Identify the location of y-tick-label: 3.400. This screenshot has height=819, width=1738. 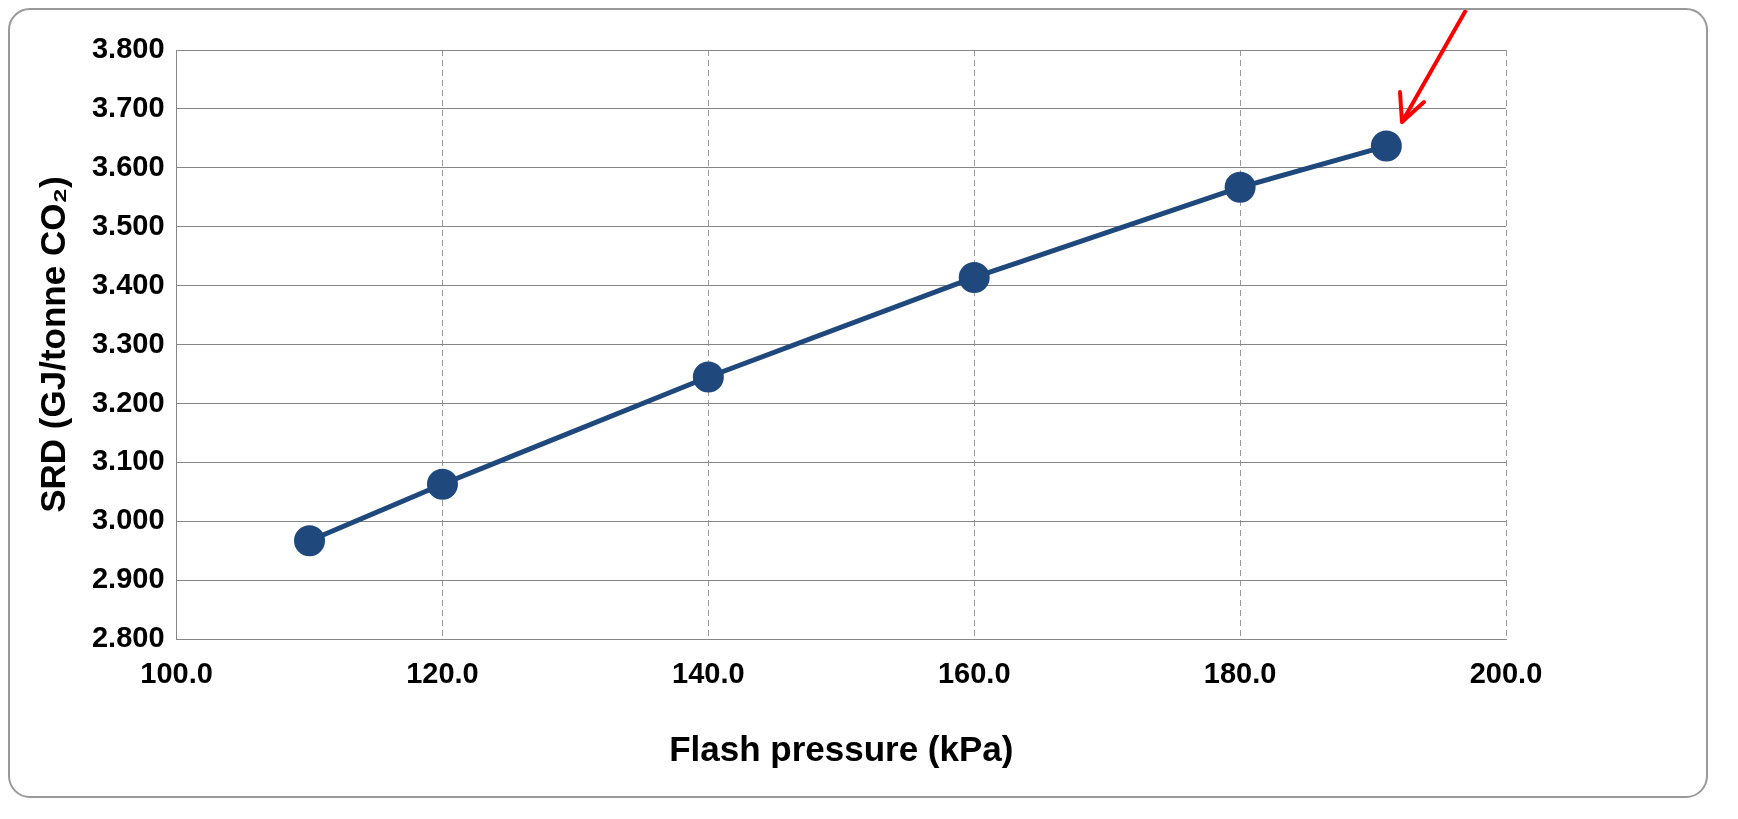
(128, 283).